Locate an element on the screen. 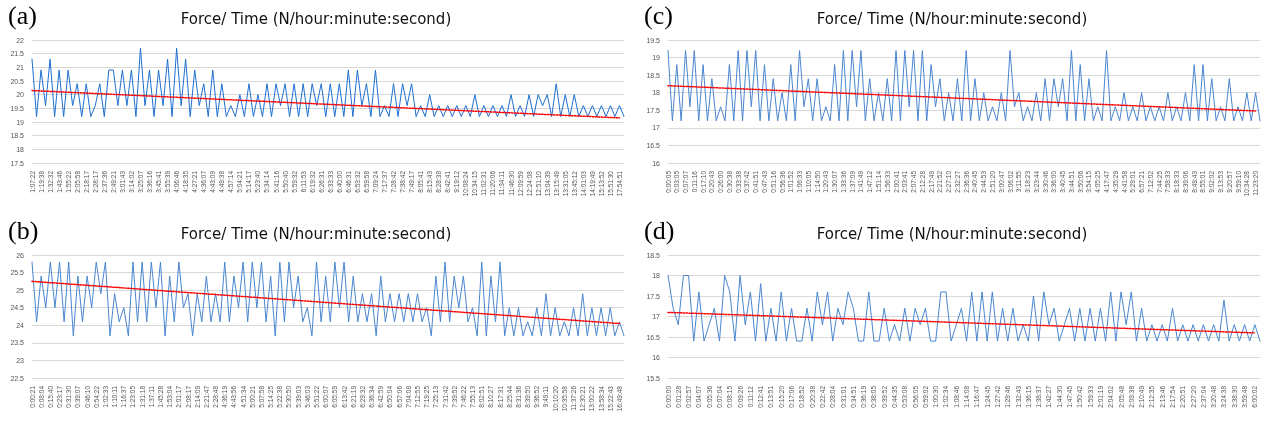 This screenshot has height=430, width=1272. text: (b) is located at coordinates (23, 230).